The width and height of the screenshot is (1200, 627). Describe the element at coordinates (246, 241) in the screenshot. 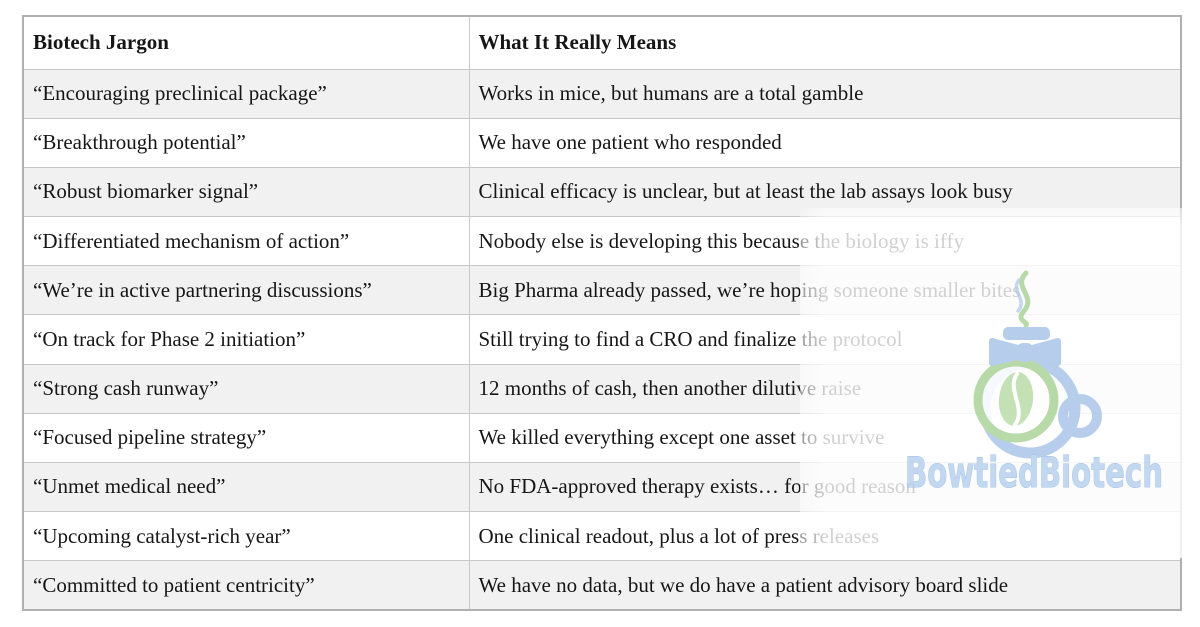

I see `cell-jargon: “Differentiated mechanism of action”` at that location.